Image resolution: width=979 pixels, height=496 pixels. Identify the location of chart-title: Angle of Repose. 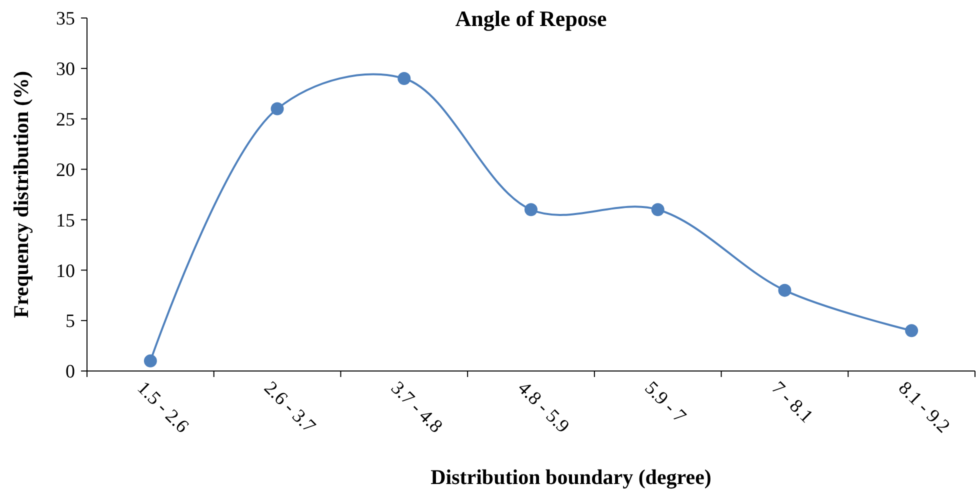
(531, 18).